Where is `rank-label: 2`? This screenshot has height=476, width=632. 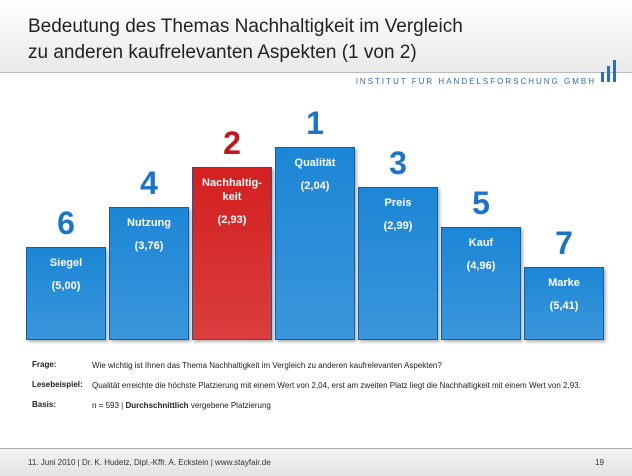 rank-label: 2 is located at coordinates (232, 143).